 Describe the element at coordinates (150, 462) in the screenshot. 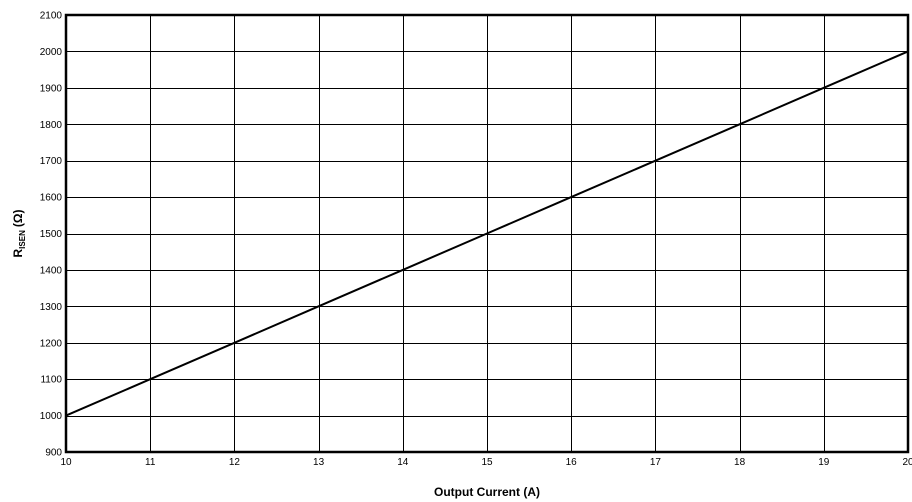

I see `x-tick-label: 11` at that location.